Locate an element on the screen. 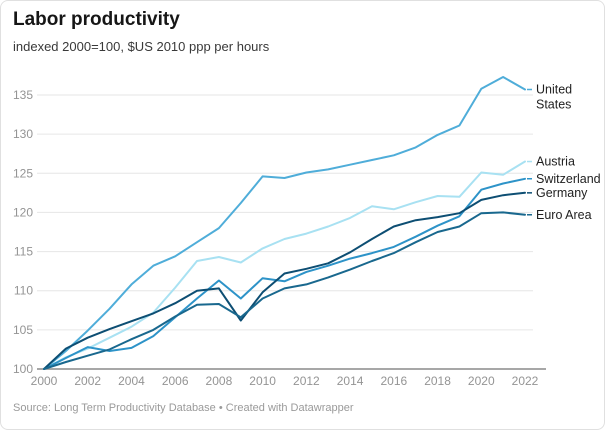 Image resolution: width=605 pixels, height=430 pixels. x-tick-label: 2014 is located at coordinates (350, 381).